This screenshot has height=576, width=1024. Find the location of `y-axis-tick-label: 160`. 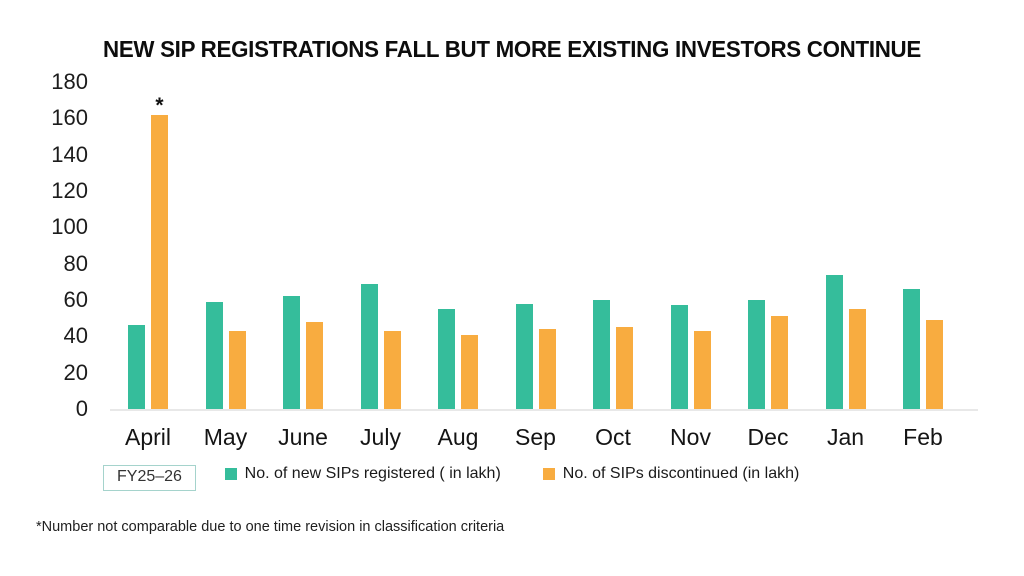

y-axis-tick-label: 160 is located at coordinates (69, 118).